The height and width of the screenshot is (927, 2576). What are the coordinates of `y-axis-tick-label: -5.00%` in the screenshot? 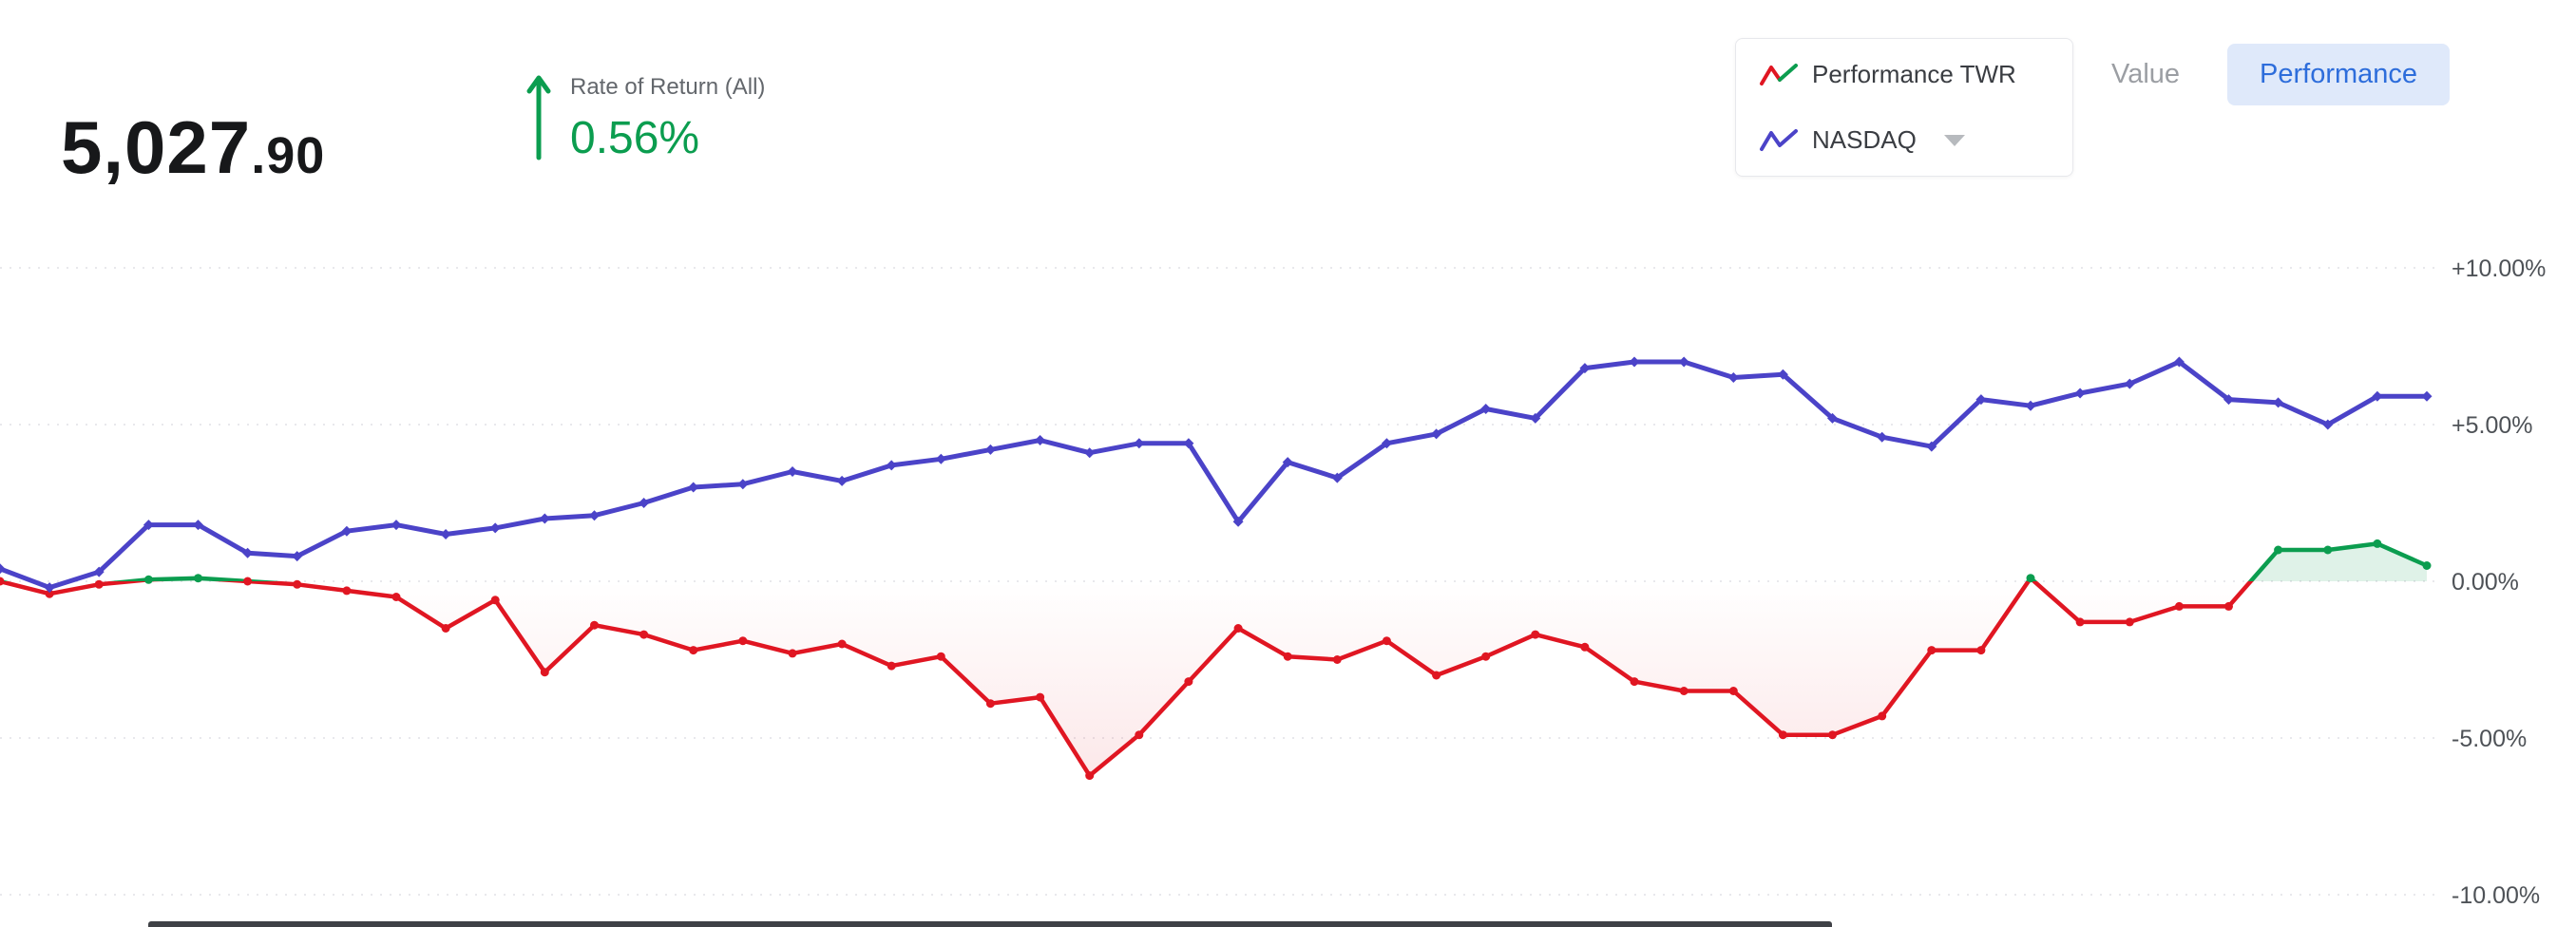 It's located at (2489, 739).